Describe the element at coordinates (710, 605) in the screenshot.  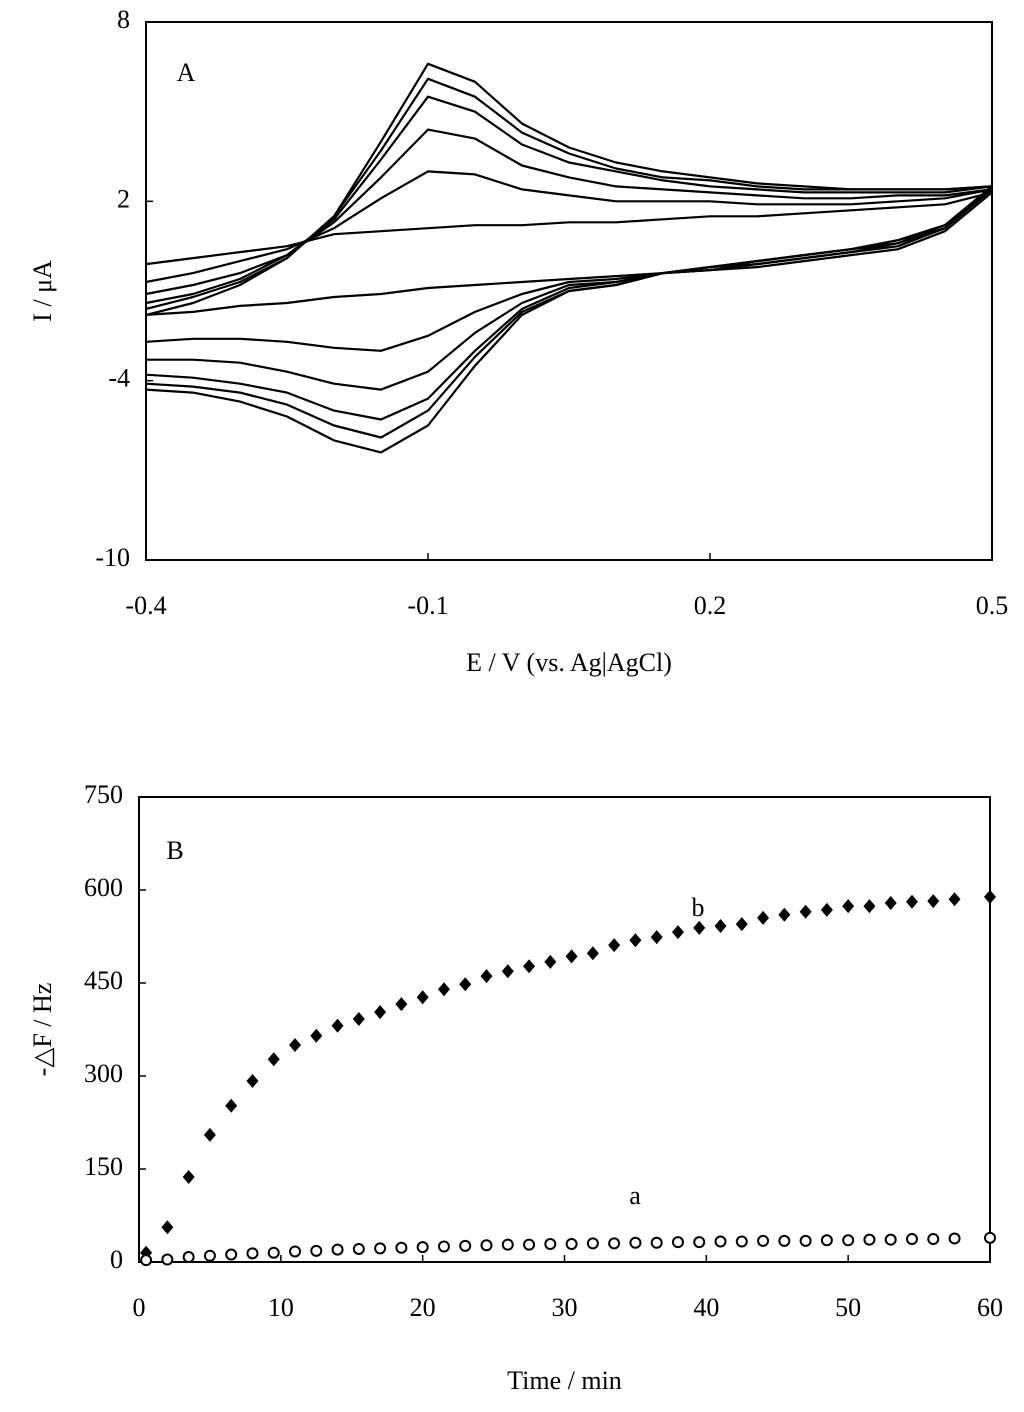
I see `x-tick-label: 0.2` at that location.